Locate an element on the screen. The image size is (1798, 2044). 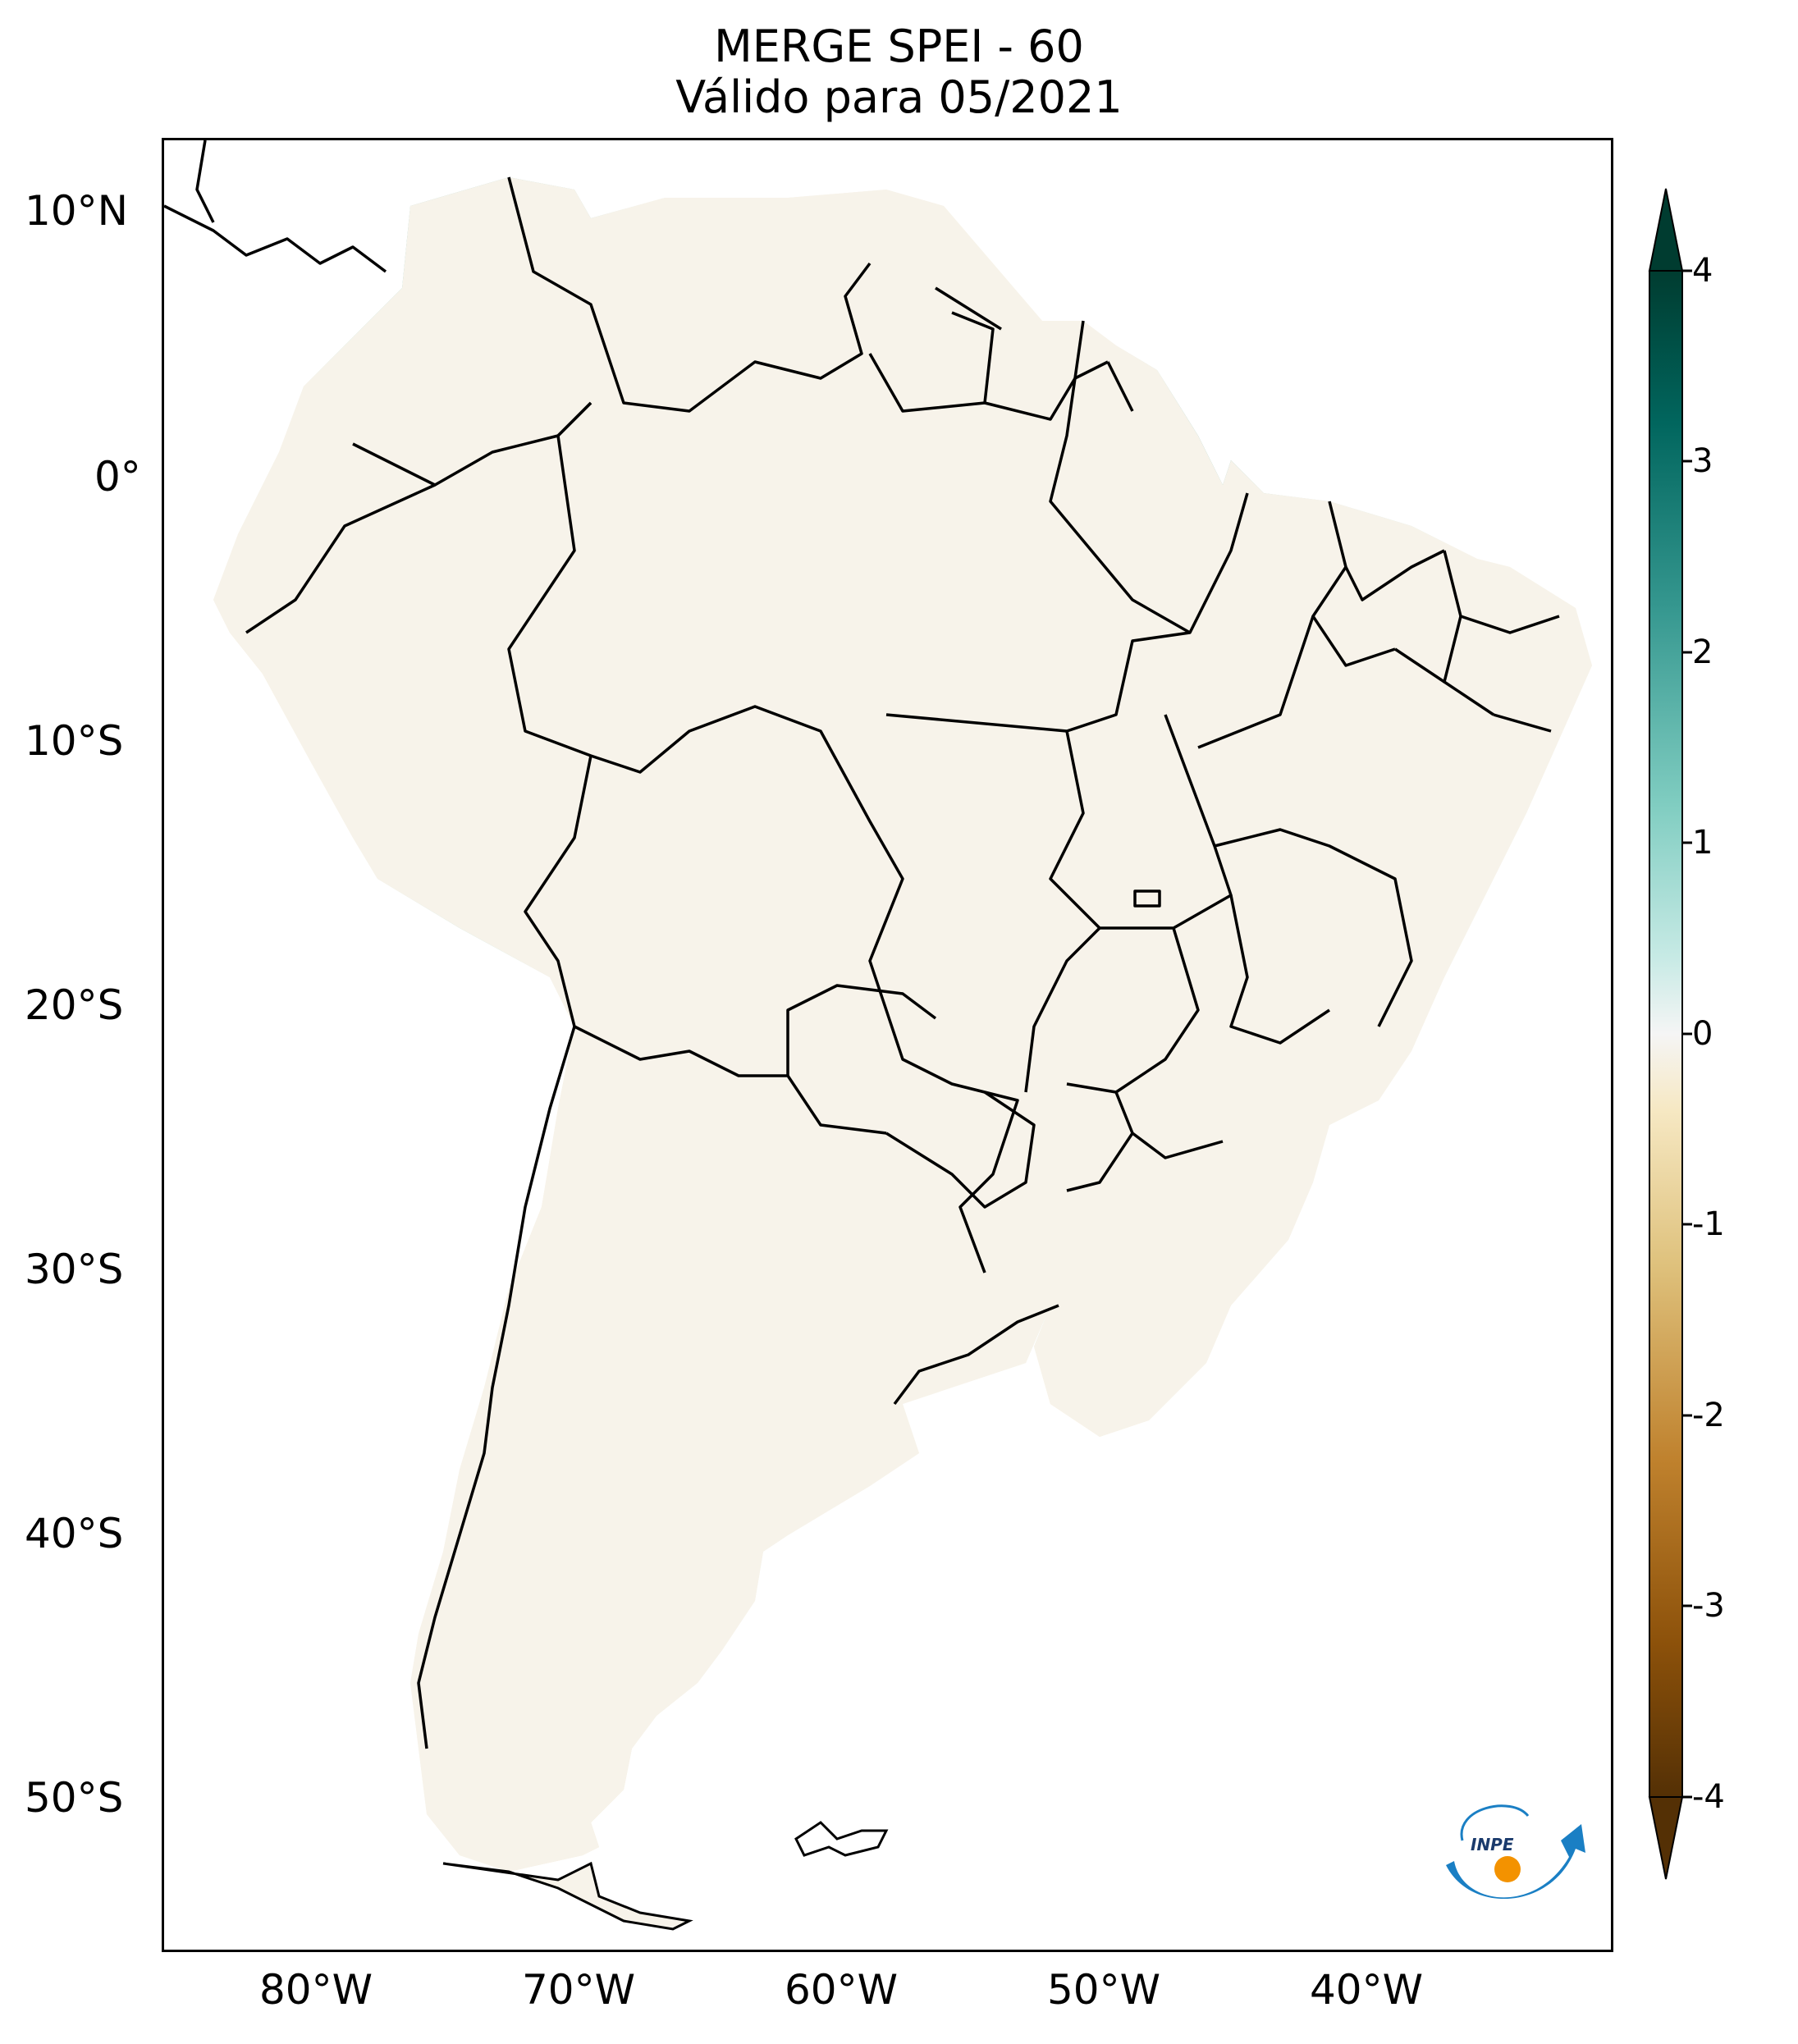
colorbar-bottom-arrow is located at coordinates (1666, 1838).